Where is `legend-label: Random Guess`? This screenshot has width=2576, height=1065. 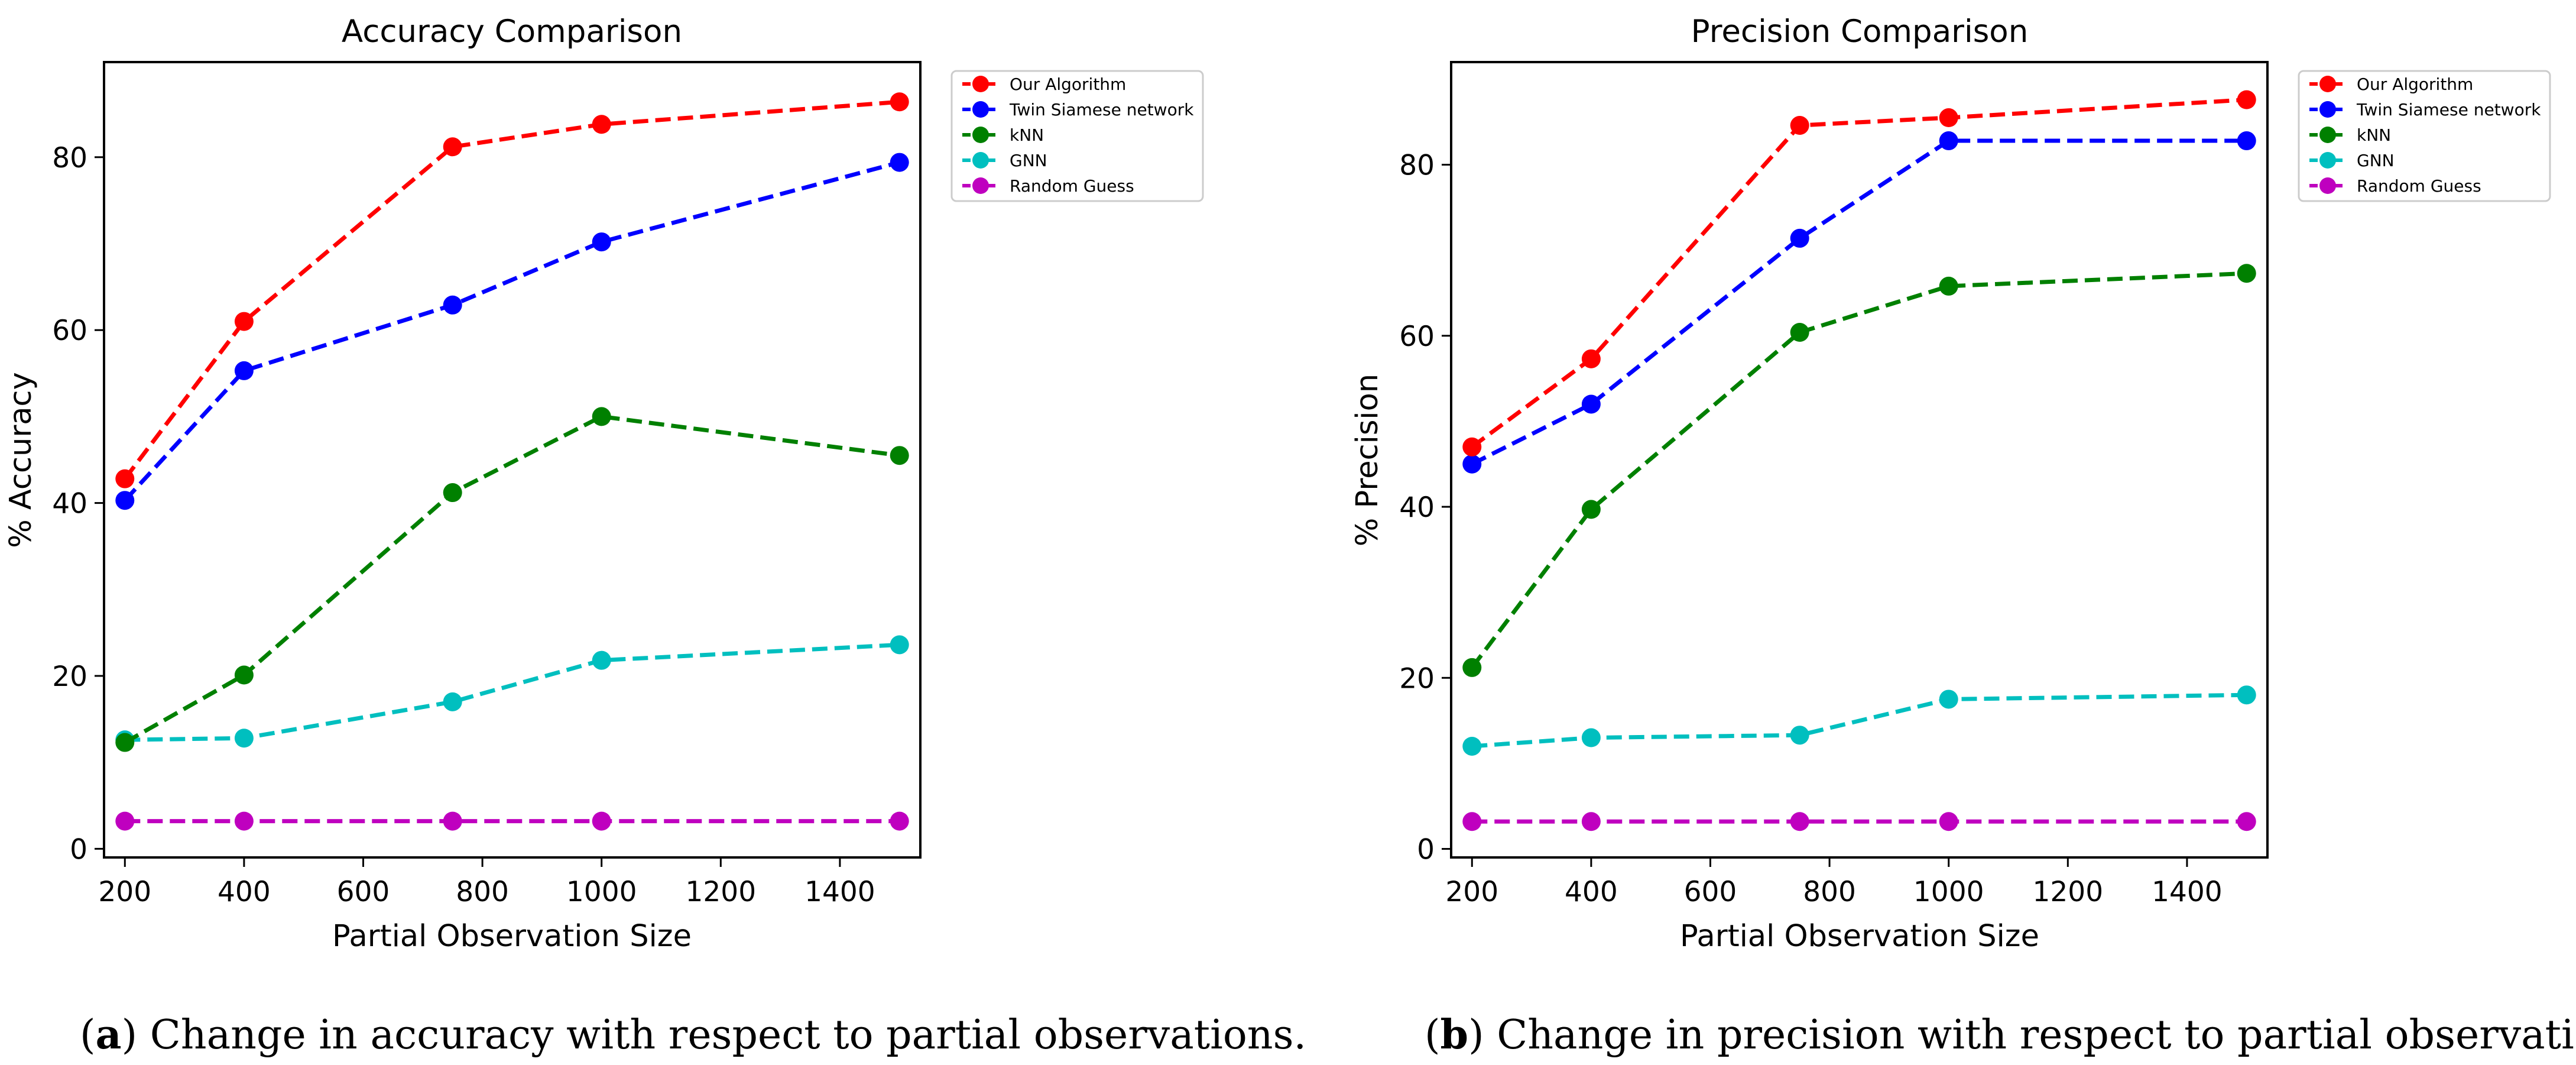 legend-label: Random Guess is located at coordinates (1072, 186).